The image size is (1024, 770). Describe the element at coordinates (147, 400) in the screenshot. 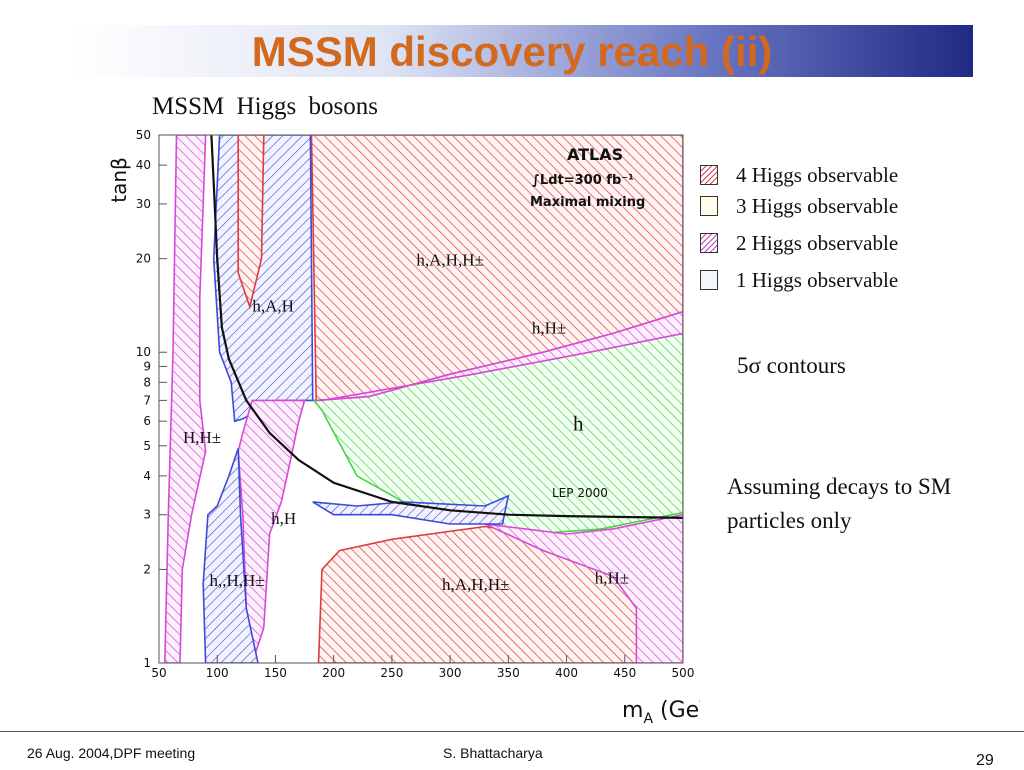

I see `y-tick-label: 7` at that location.